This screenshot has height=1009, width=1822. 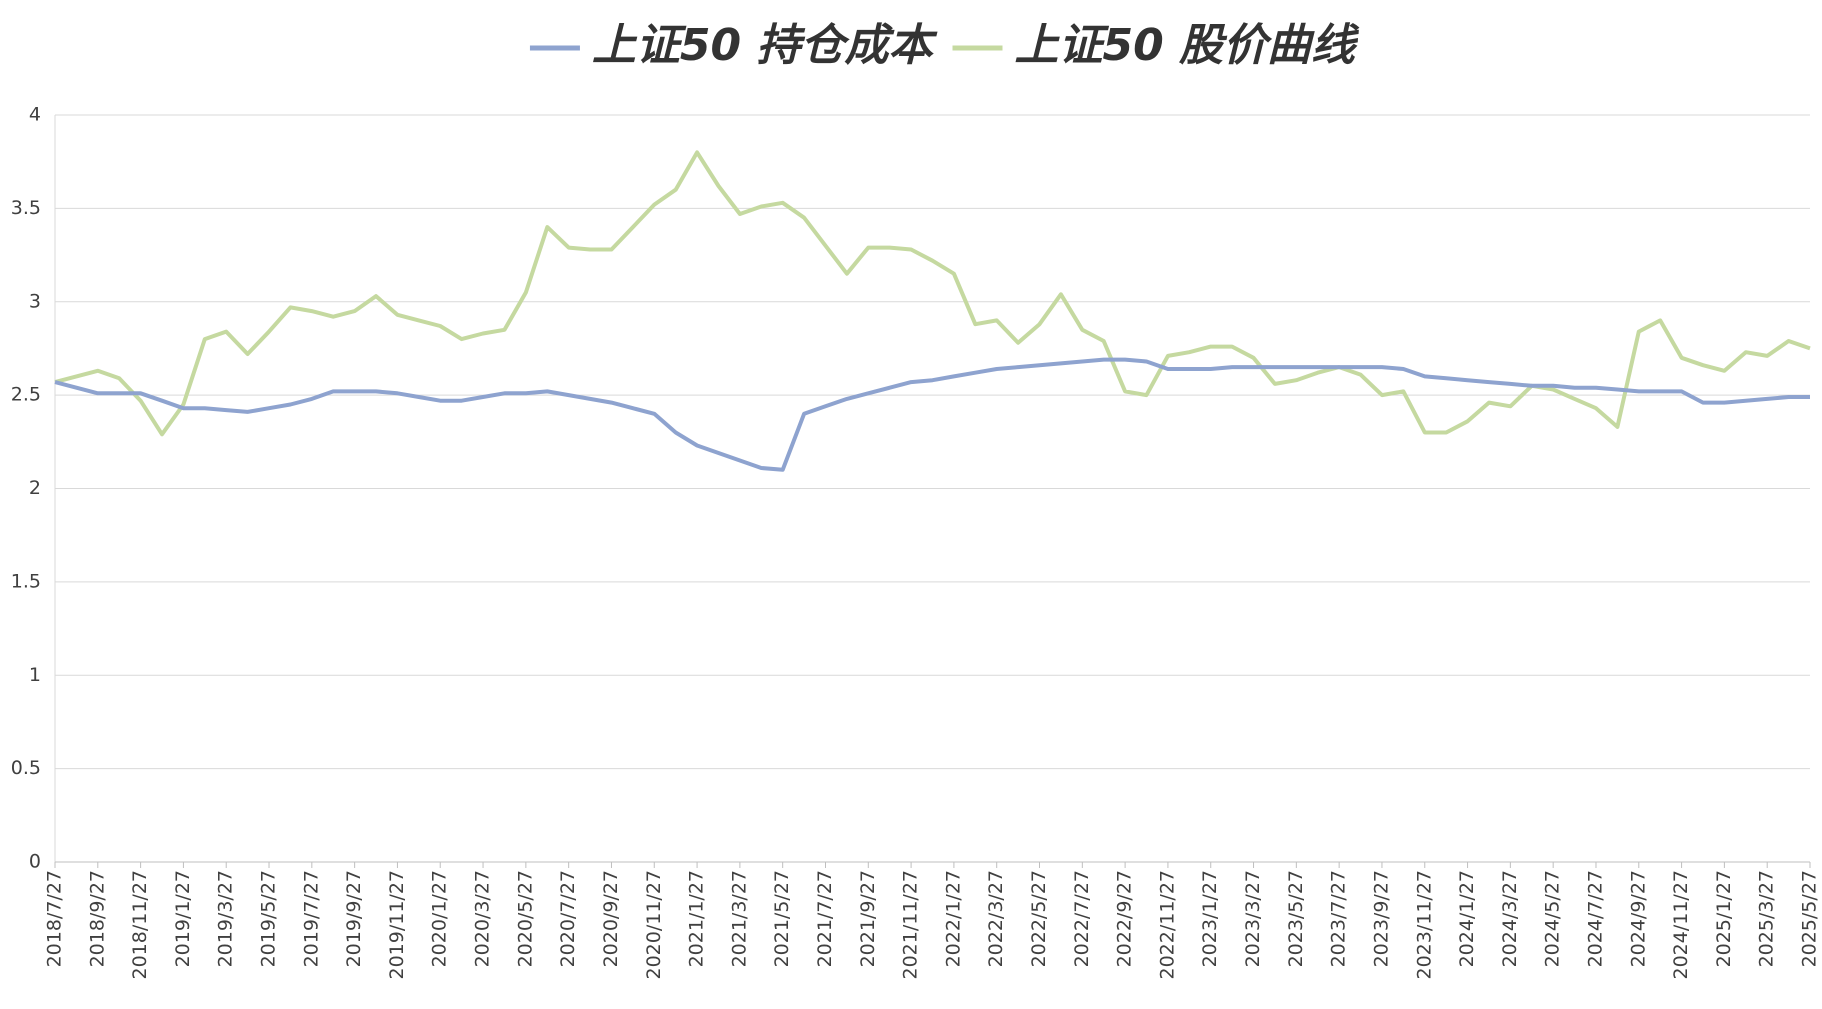 What do you see at coordinates (269, 918) in the screenshot?
I see `x-tick-label: 2019/5/27` at bounding box center [269, 918].